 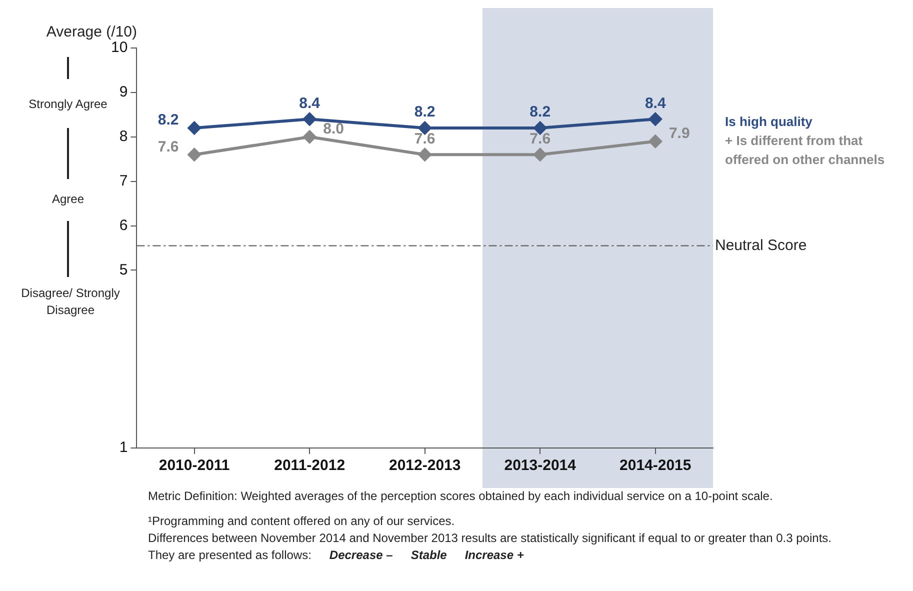 What do you see at coordinates (119, 47) in the screenshot?
I see `y-tick-label: 10` at bounding box center [119, 47].